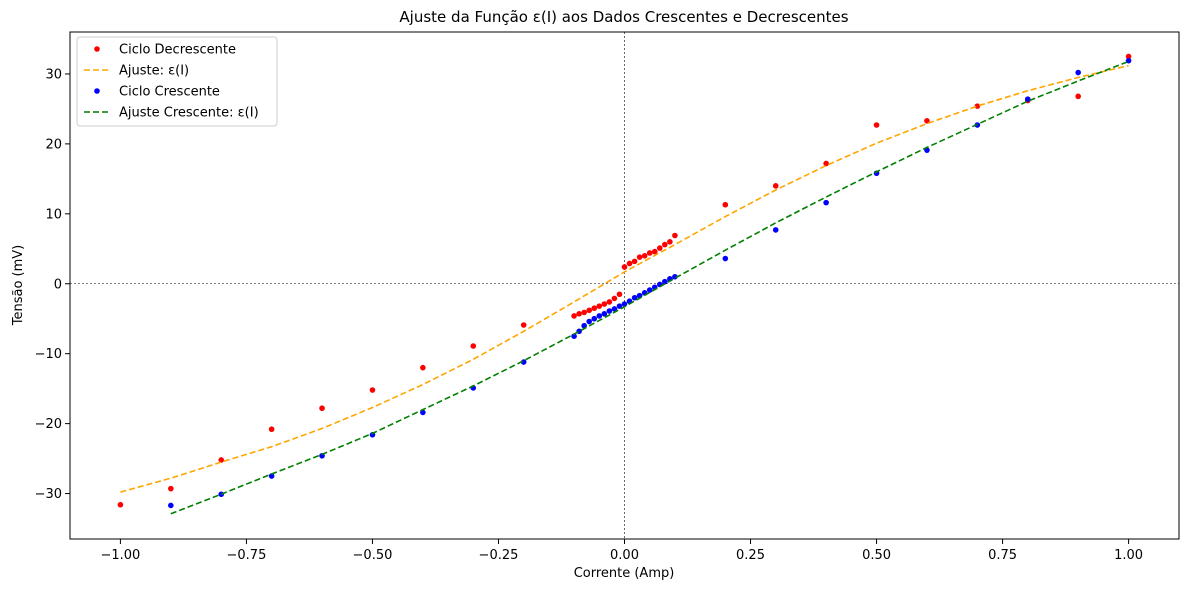  I want to click on x-tick-label: 0.00, so click(624, 555).